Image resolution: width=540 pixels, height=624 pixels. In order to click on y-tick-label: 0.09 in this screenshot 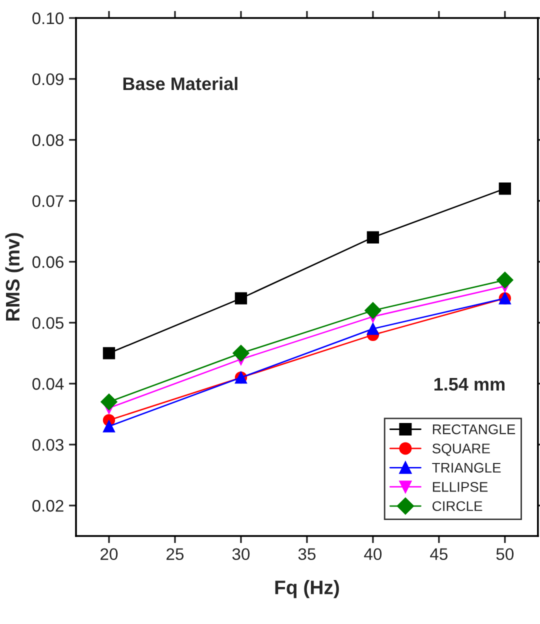, I will do `click(48, 79)`.